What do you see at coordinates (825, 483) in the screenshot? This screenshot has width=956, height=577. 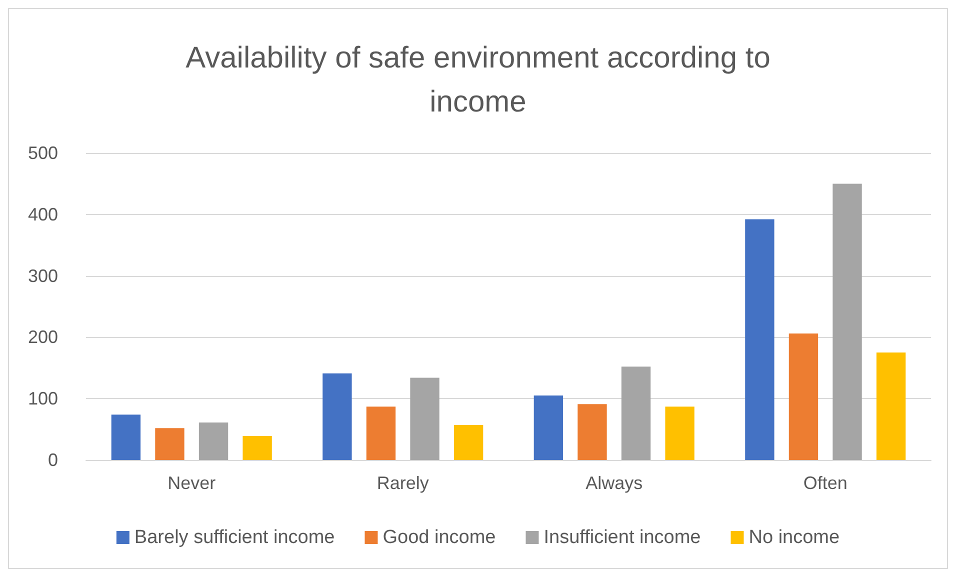 I see `x-tick-label: Often` at bounding box center [825, 483].